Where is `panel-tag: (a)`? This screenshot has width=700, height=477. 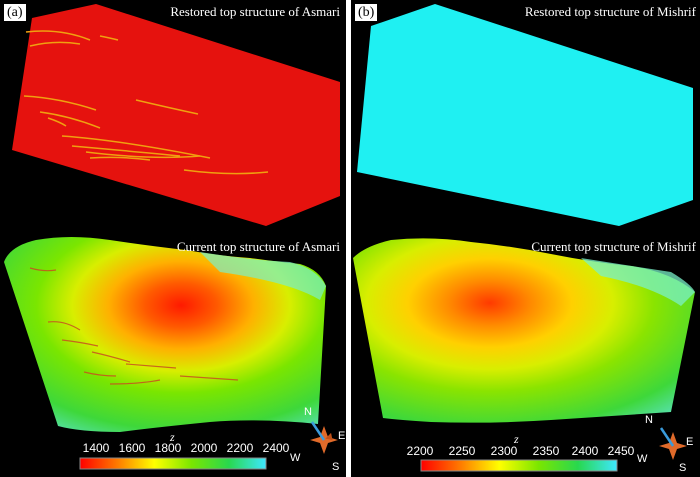 panel-tag: (a) is located at coordinates (15, 12).